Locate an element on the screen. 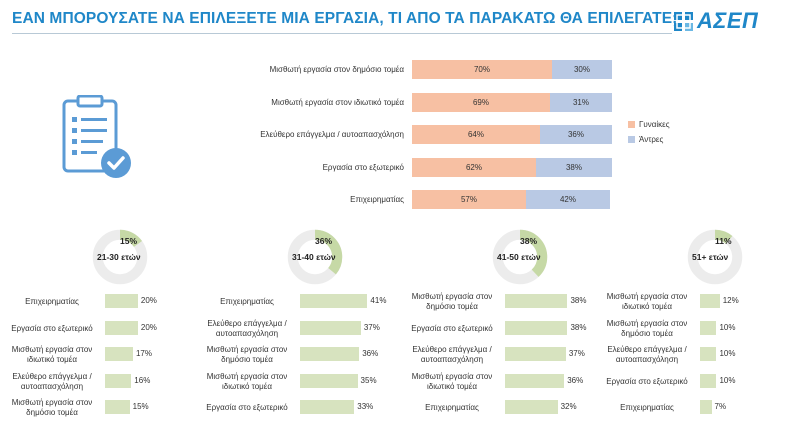  men-segment: 30% is located at coordinates (582, 69).